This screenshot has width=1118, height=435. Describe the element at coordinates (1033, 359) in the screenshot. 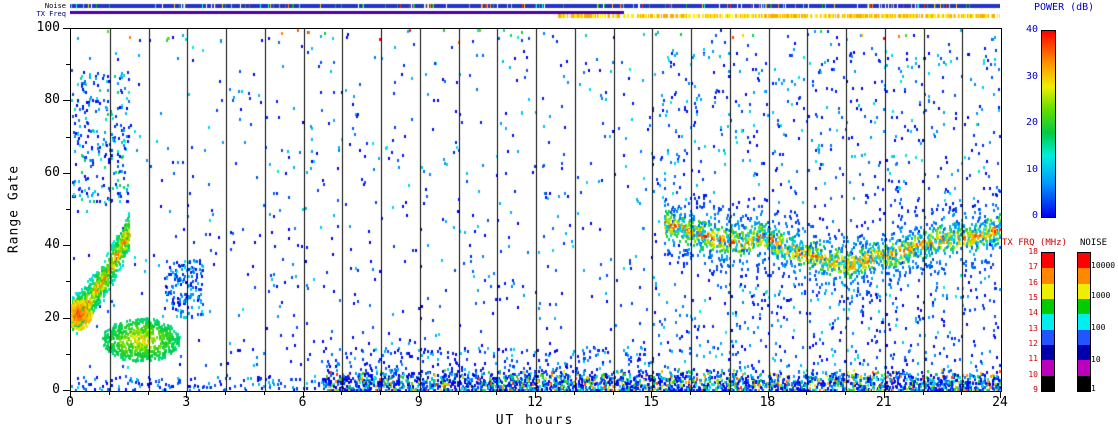

I see `txfrq-tick-label: 11` at that location.